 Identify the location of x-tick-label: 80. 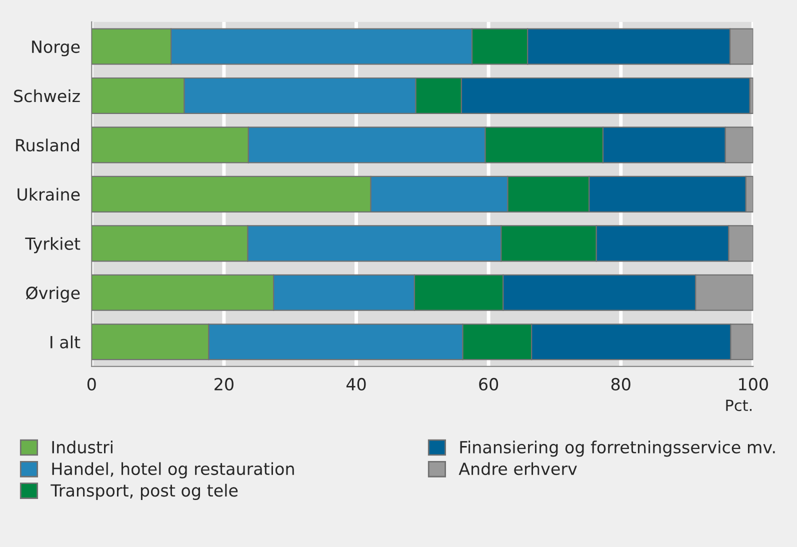
(620, 384).